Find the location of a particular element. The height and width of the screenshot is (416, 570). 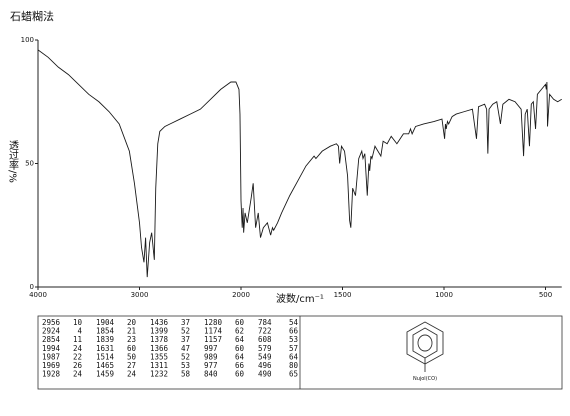

table-wavenumber: 490 is located at coordinates (265, 374).